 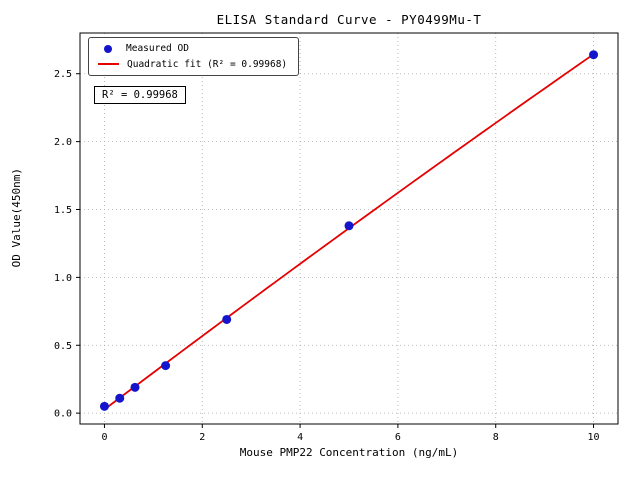 What do you see at coordinates (140, 95) in the screenshot?
I see `r-squared-annotation: R² = 0.99968` at bounding box center [140, 95].